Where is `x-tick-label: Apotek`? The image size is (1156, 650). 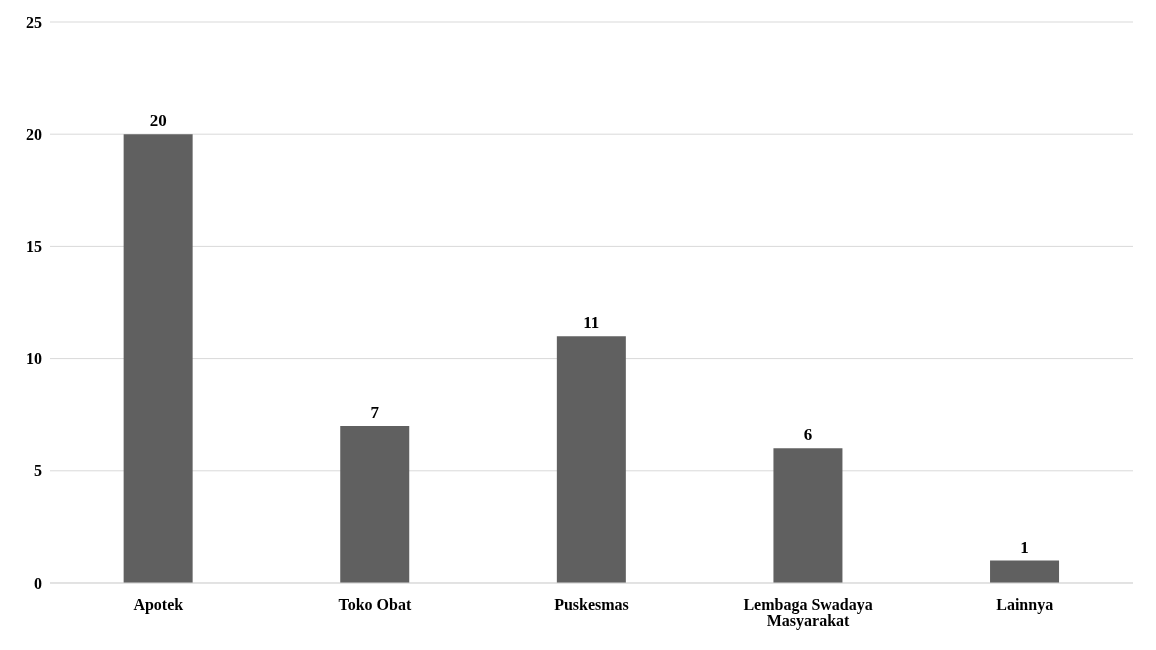 x-tick-label: Apotek is located at coordinates (158, 605).